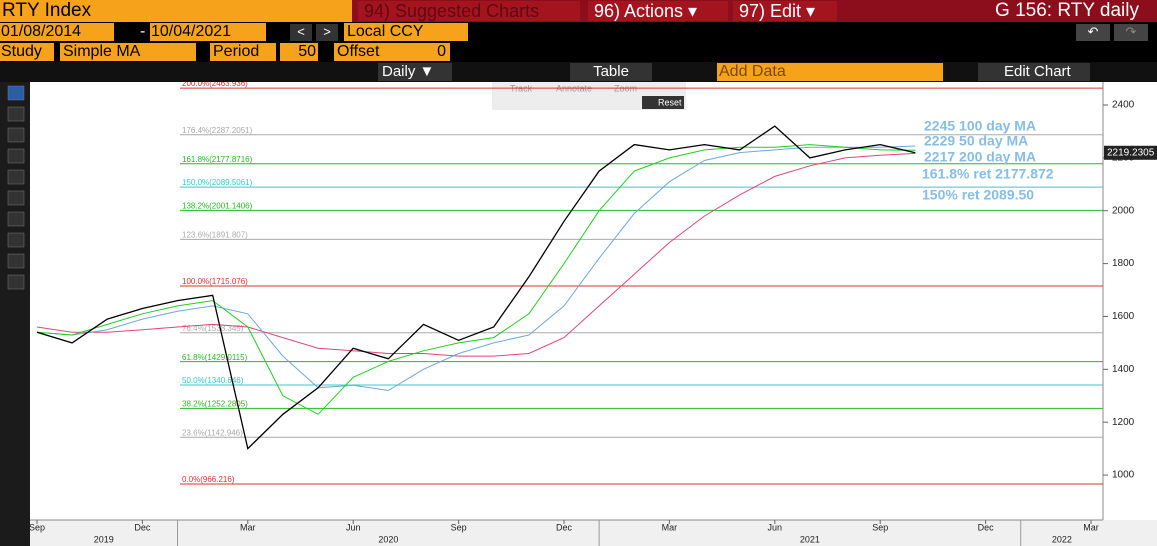 The height and width of the screenshot is (546, 1157). I want to click on retracement-label: 150.0%(2089.5061), so click(217, 182).